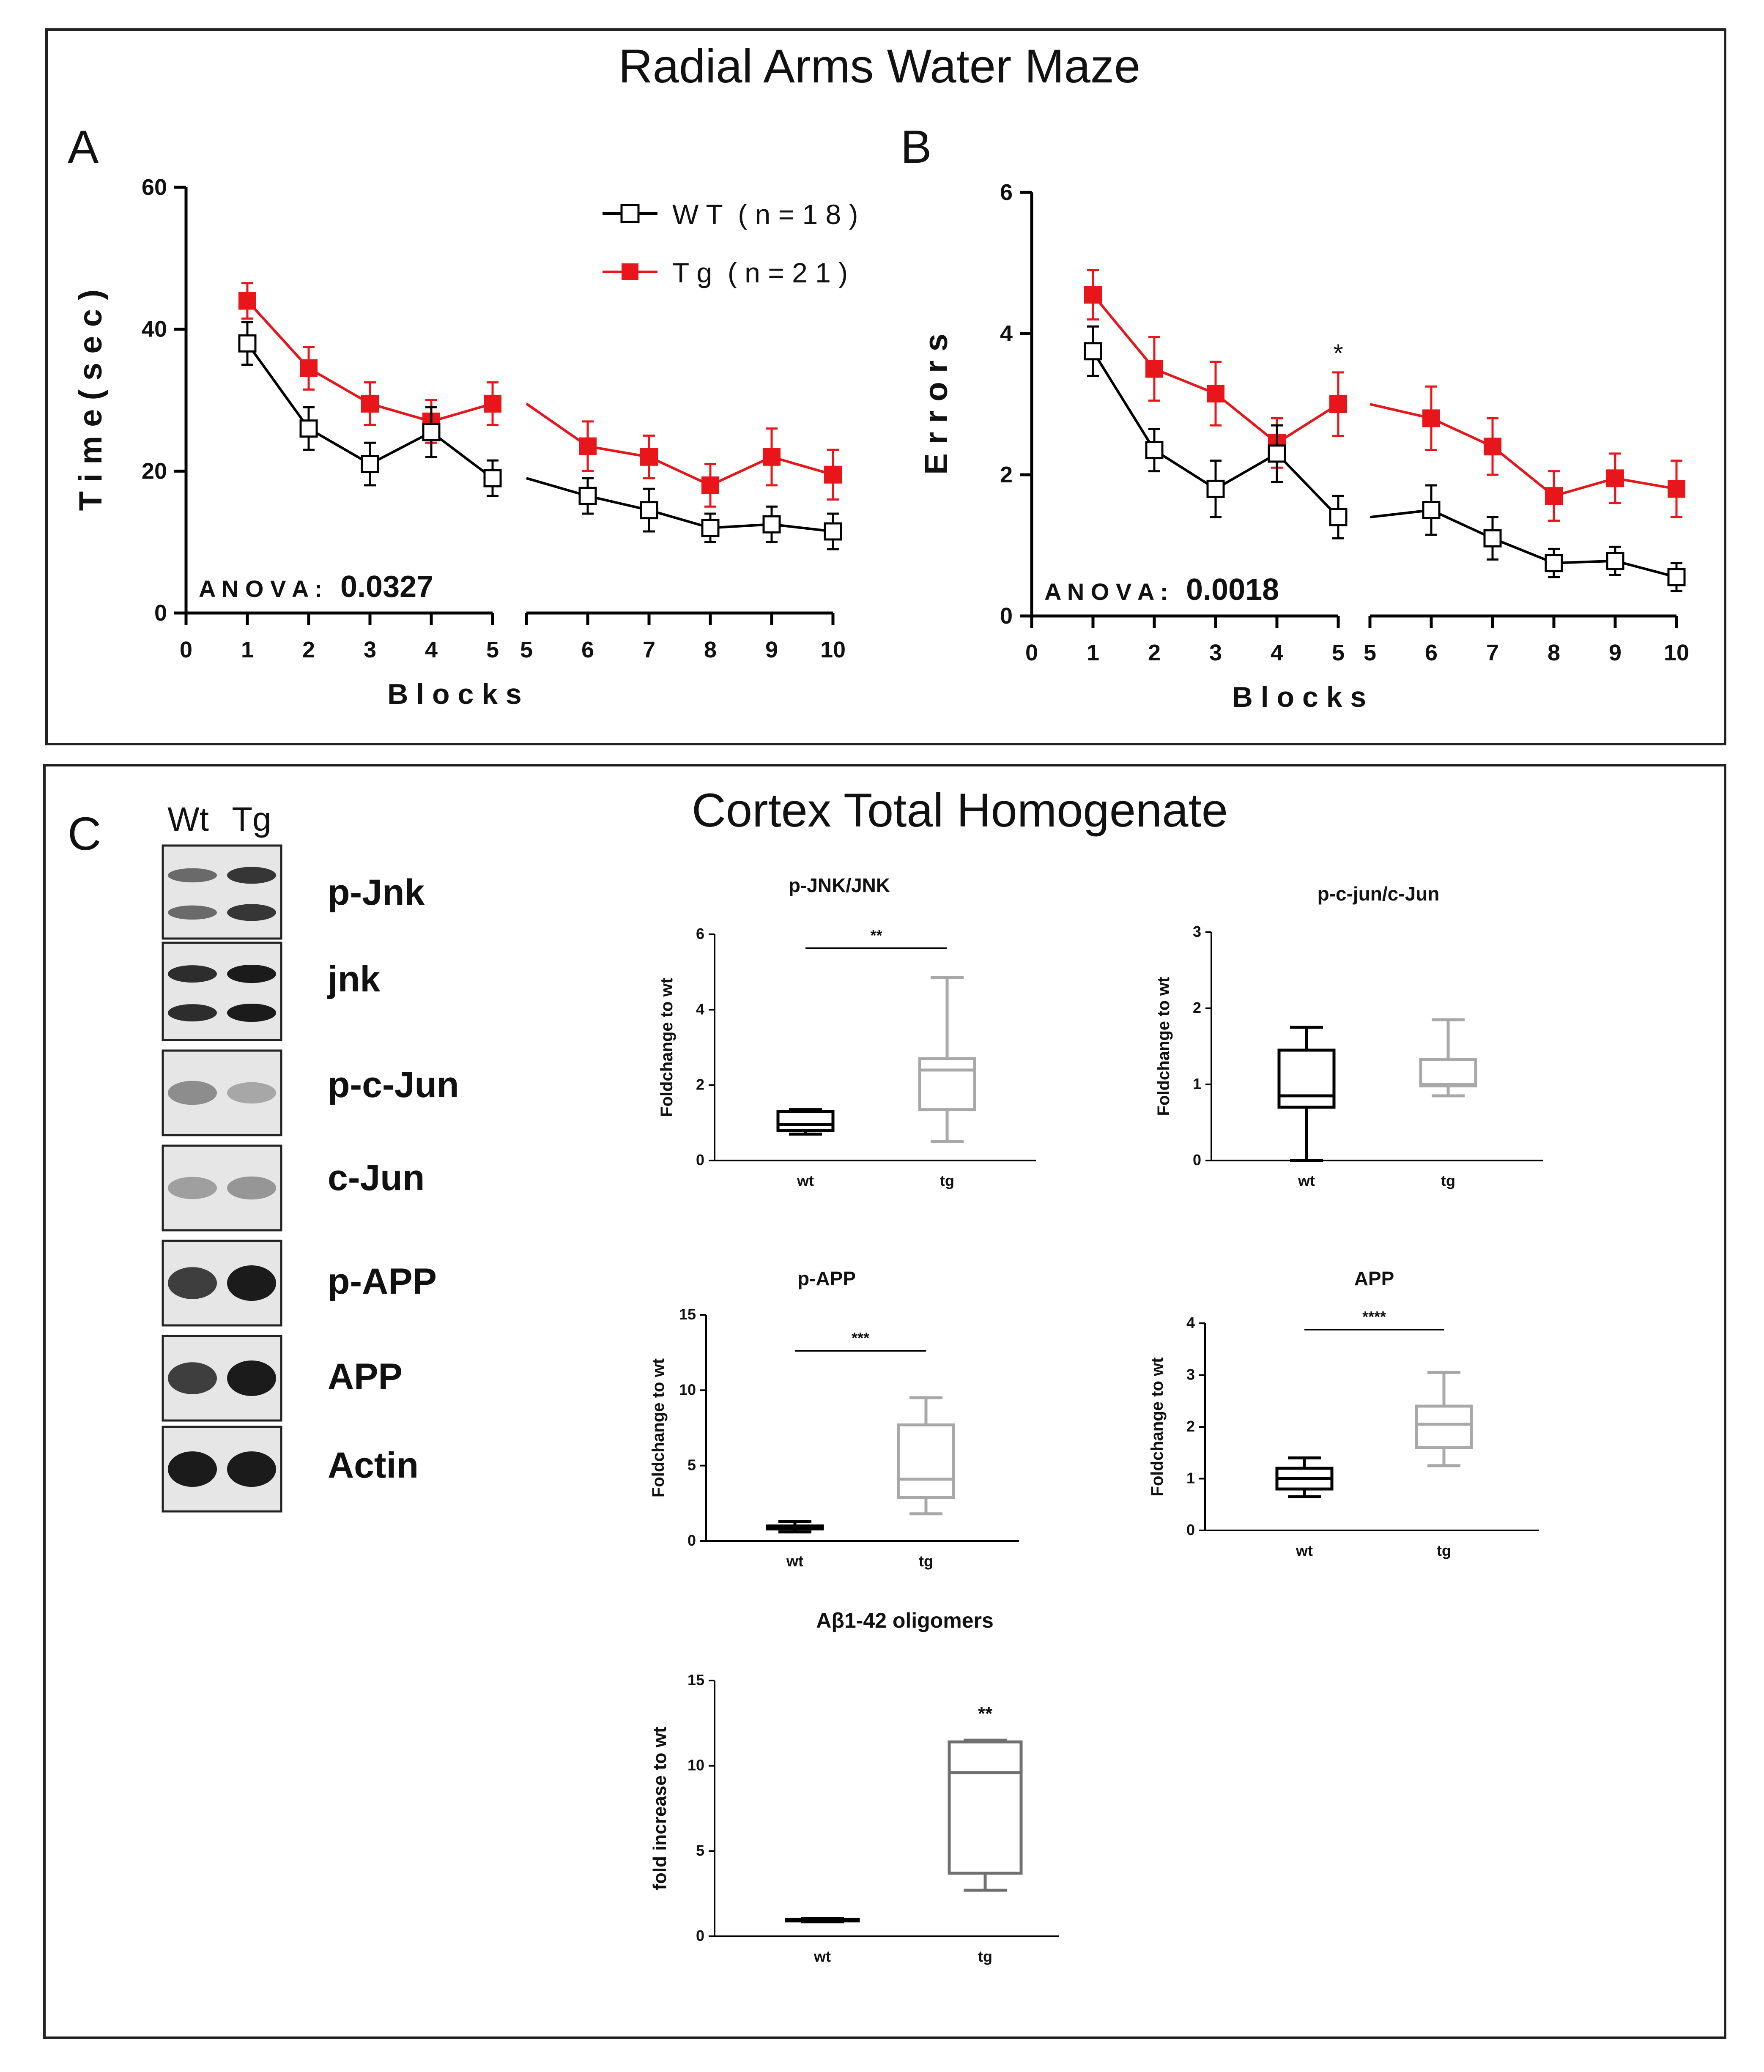  I want to click on blot-row-label: jnk, so click(353, 979).